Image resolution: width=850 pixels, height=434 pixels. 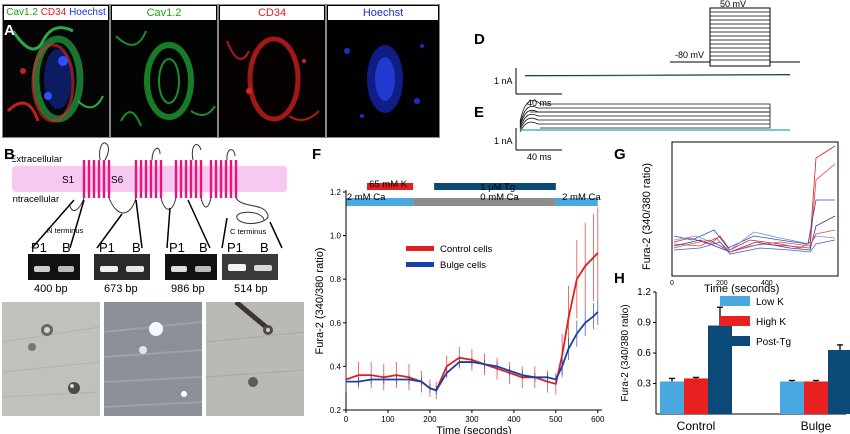 What do you see at coordinates (336, 192) in the screenshot?
I see `f-ytick-label: 1.2` at bounding box center [336, 192].